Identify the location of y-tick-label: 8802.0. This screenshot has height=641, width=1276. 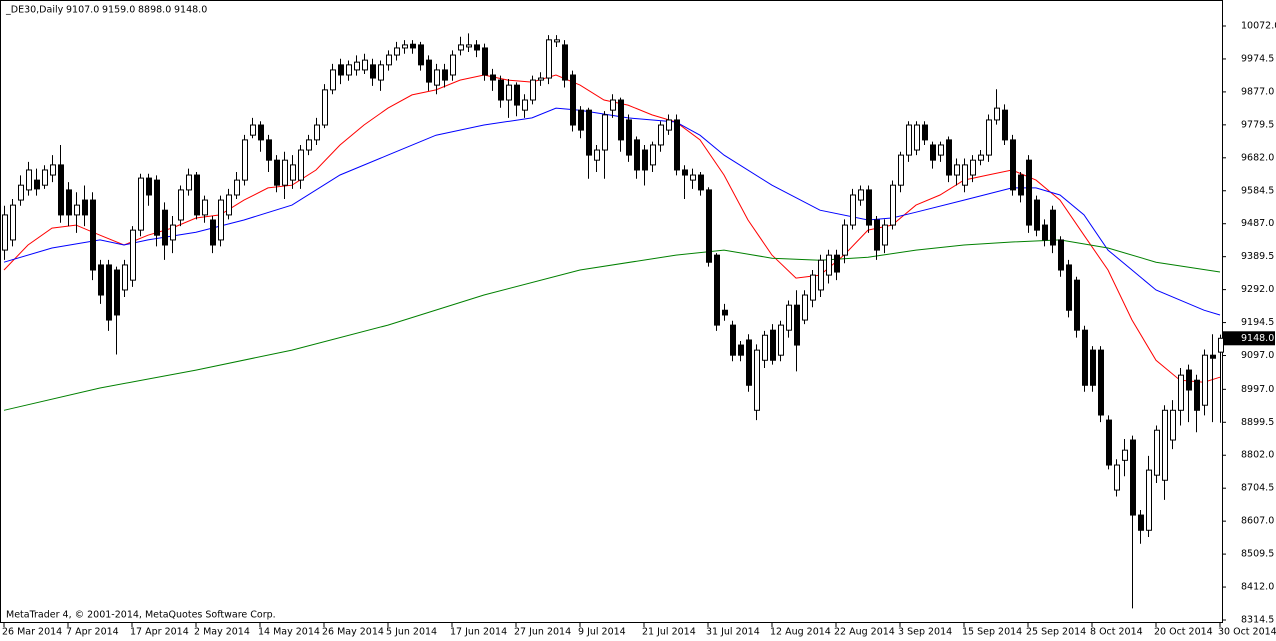
(1257, 455).